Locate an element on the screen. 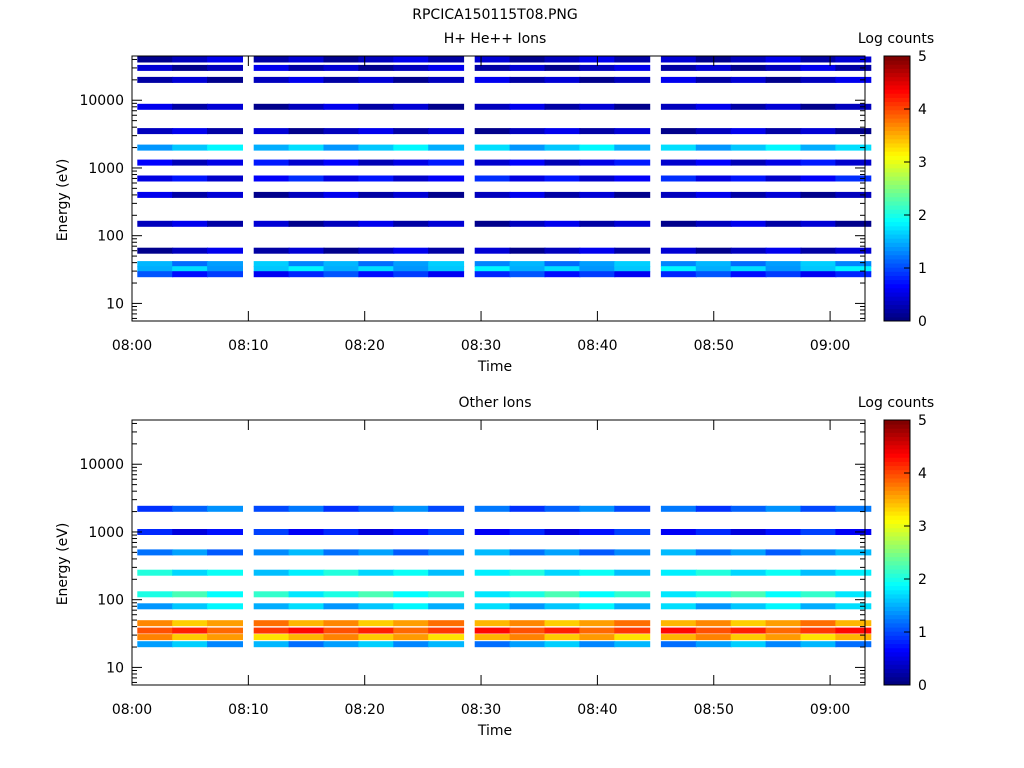 This screenshot has height=768, width=1024. x-tick-label: 08:30 is located at coordinates (481, 346).